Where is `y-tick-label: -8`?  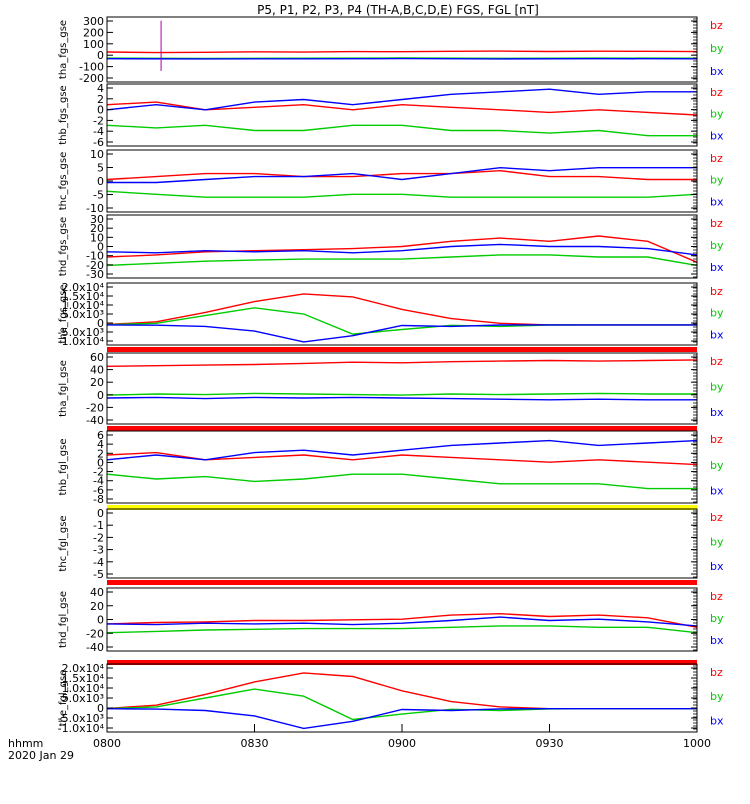
y-tick-label: -8 is located at coordinates (98, 499).